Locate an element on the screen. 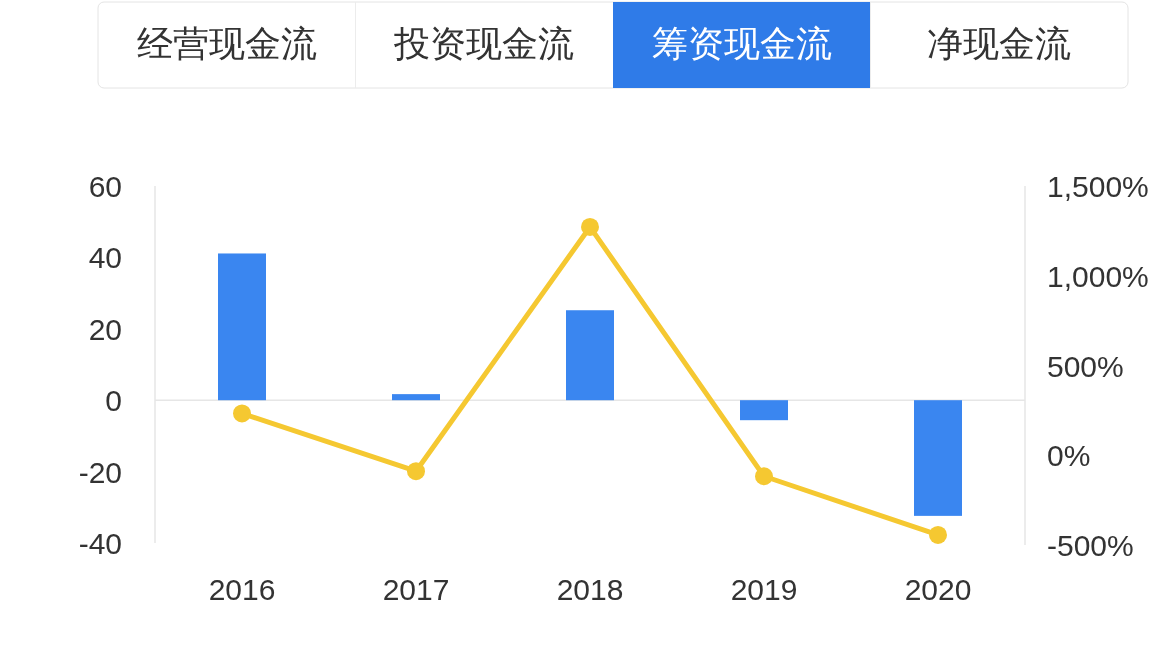 This screenshot has height=664, width=1174. y2-tick-label: 1,500% is located at coordinates (1098, 186).